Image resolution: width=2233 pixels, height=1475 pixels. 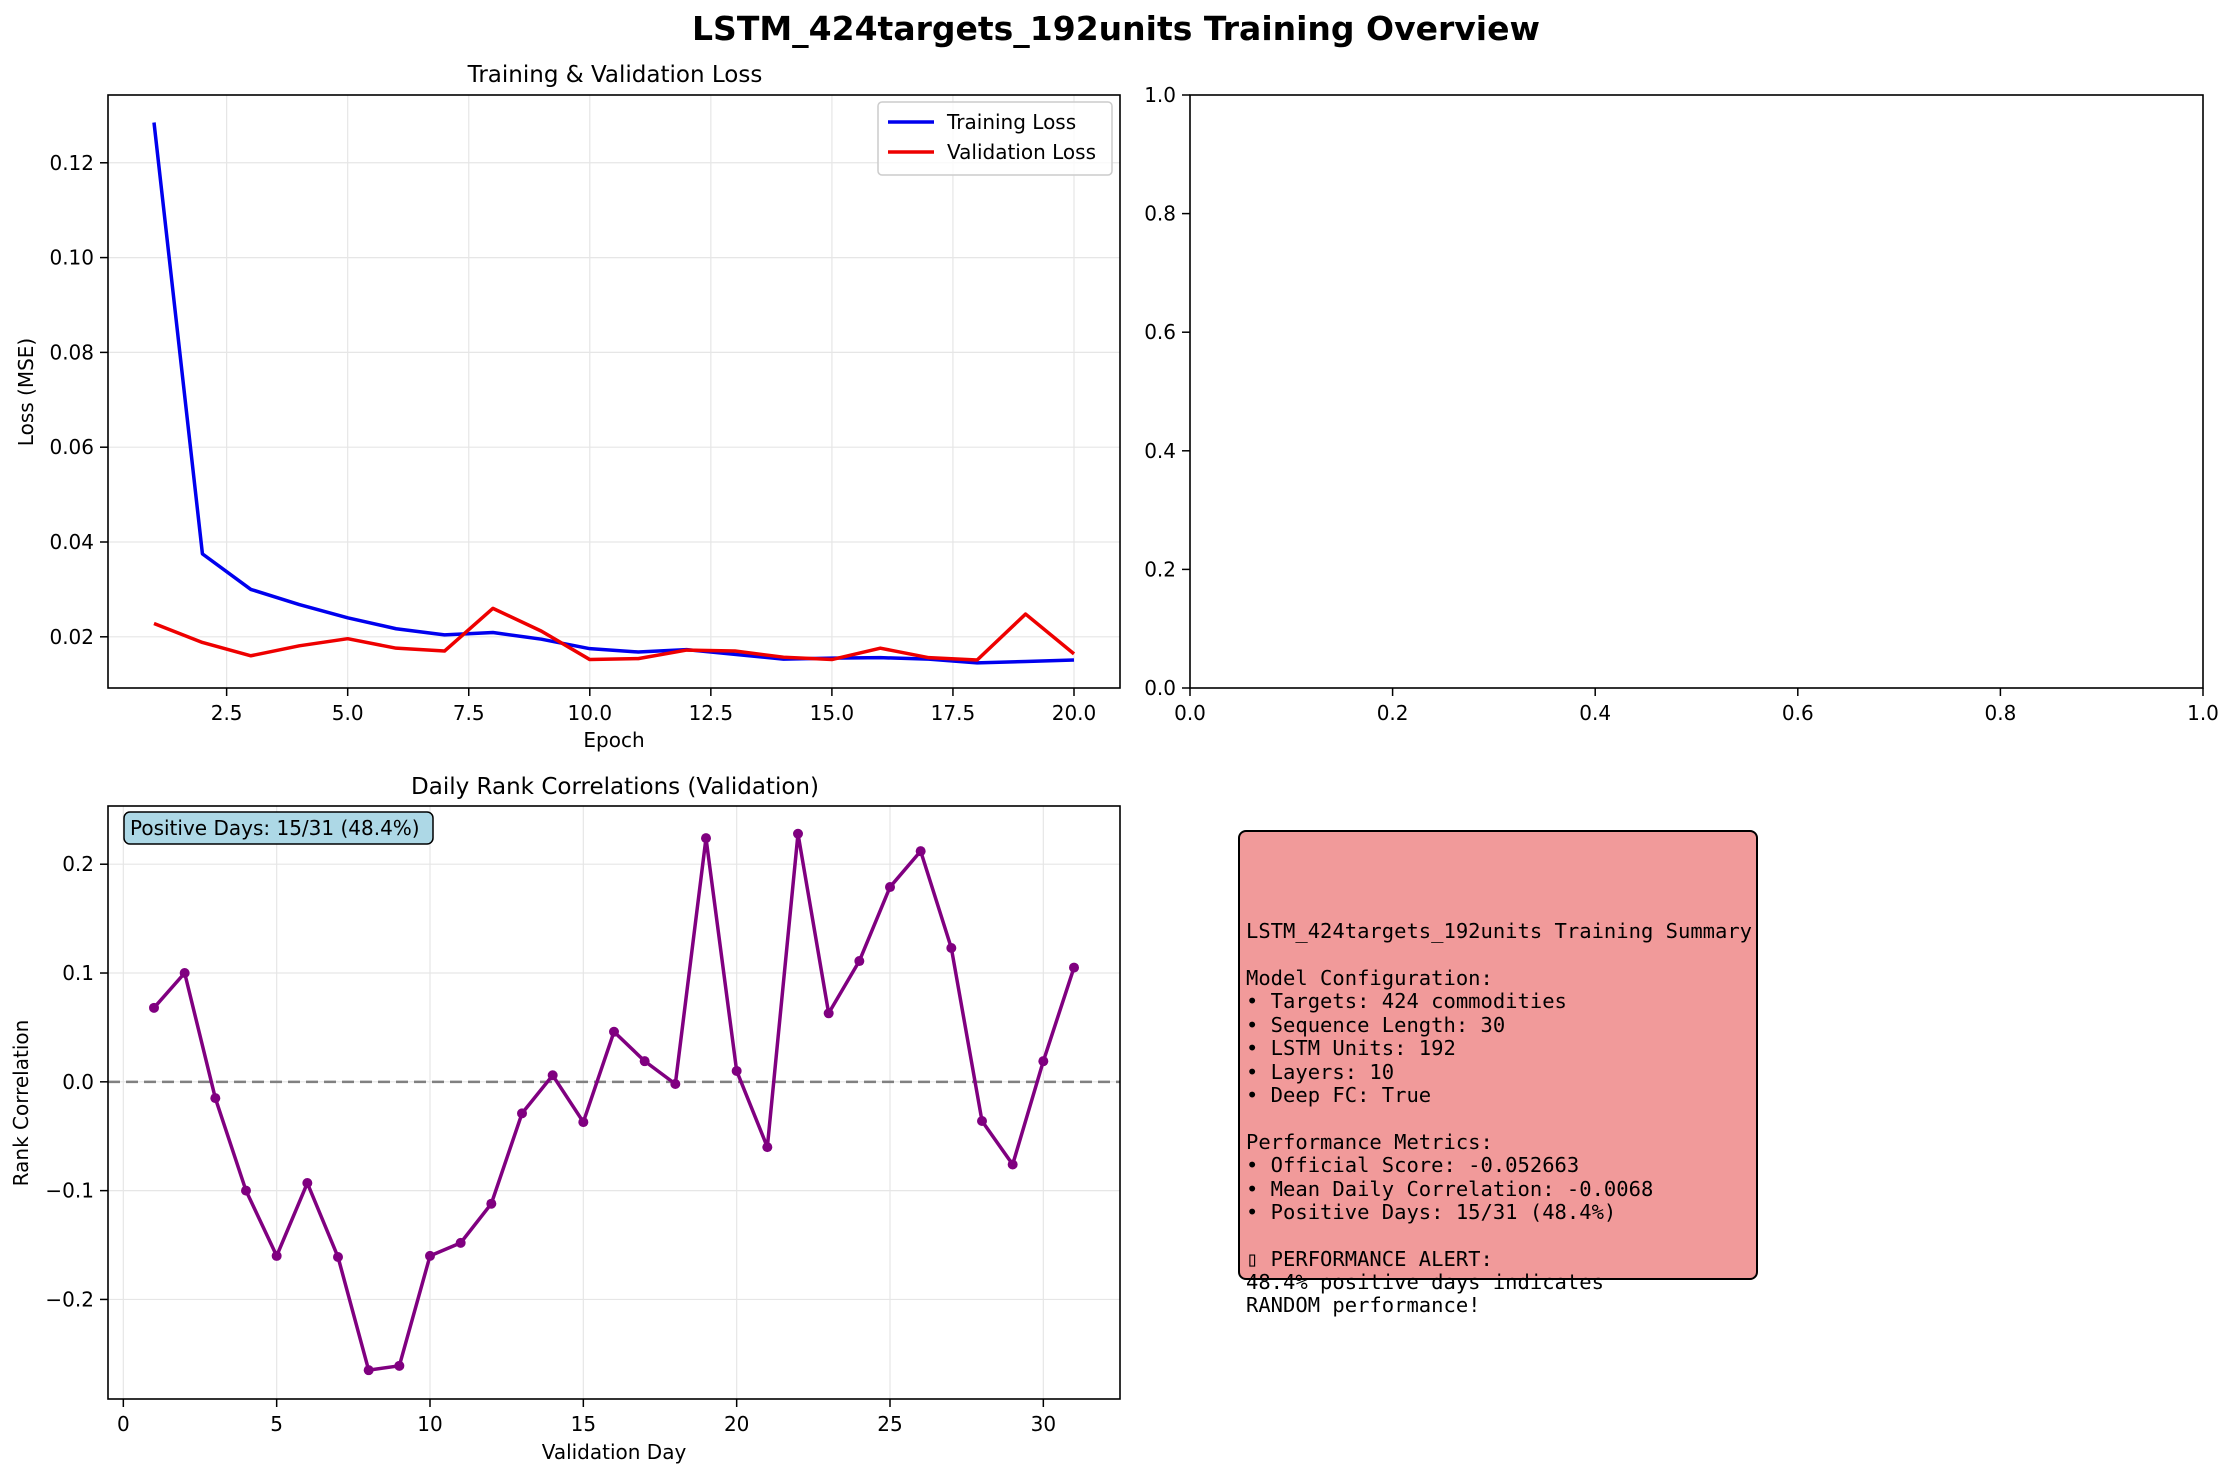 What do you see at coordinates (21, 1103) in the screenshot?
I see `correlation-y-axis-label: Rank Correlation` at bounding box center [21, 1103].